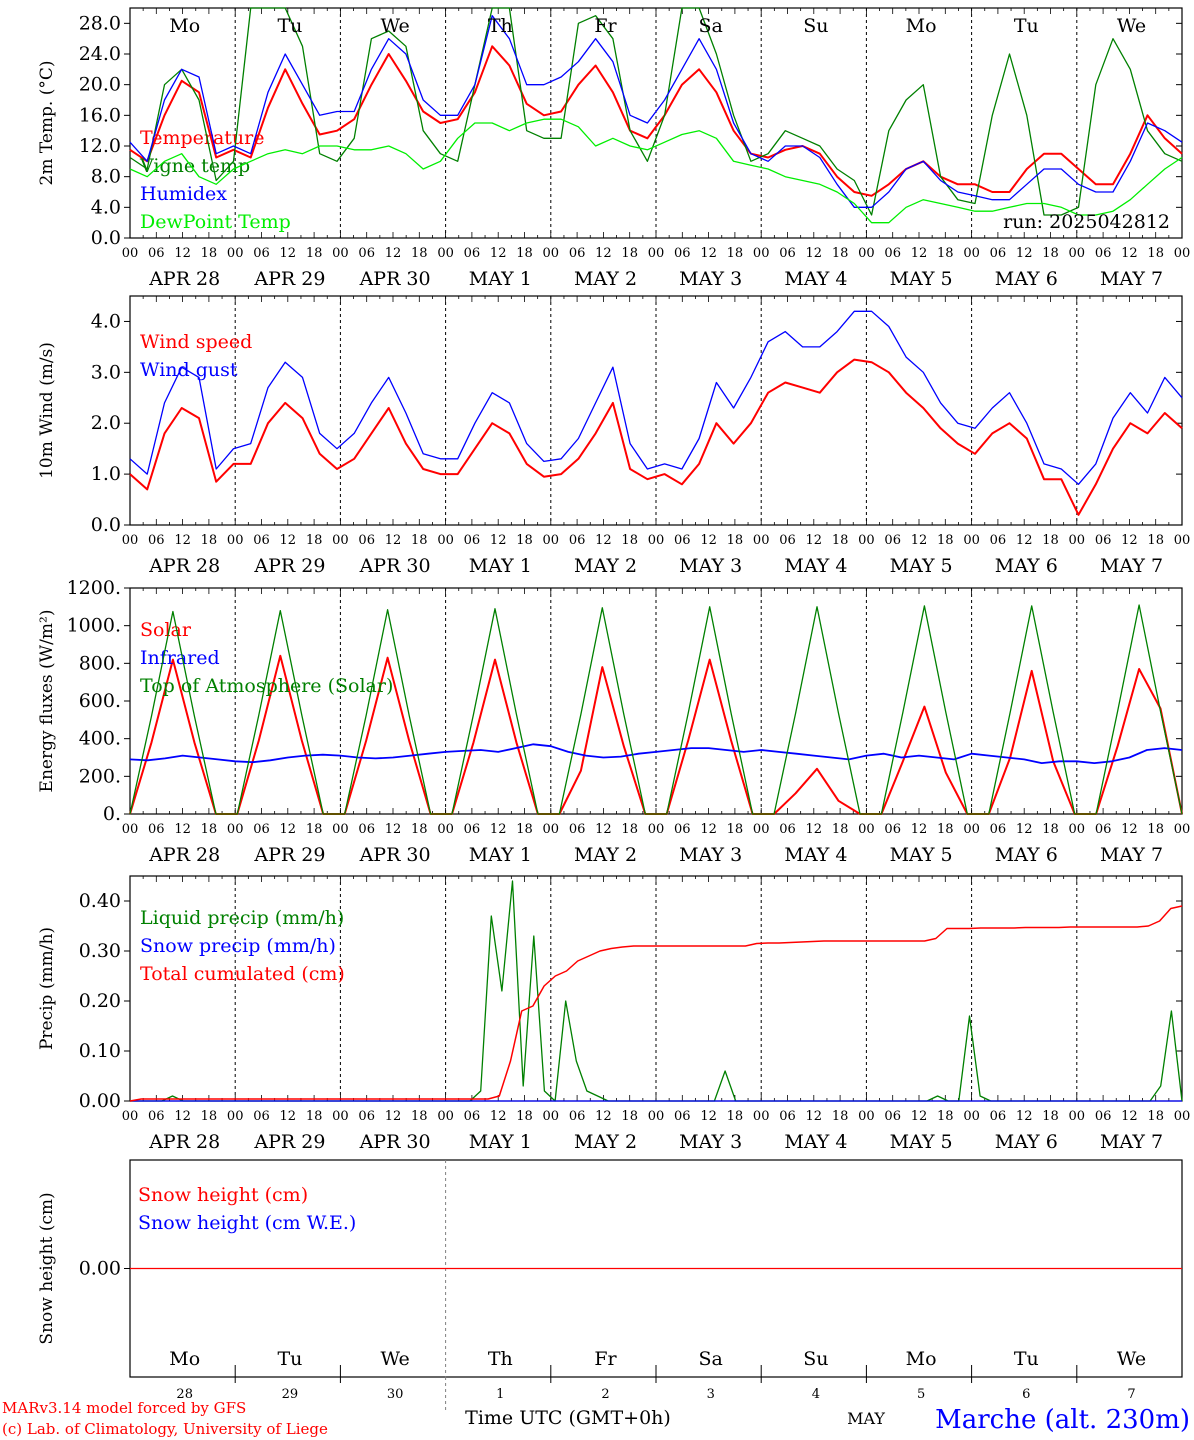 This screenshot has height=1440, width=1194. What do you see at coordinates (189, 370) in the screenshot?
I see `legend-entry: Wind gust` at bounding box center [189, 370].